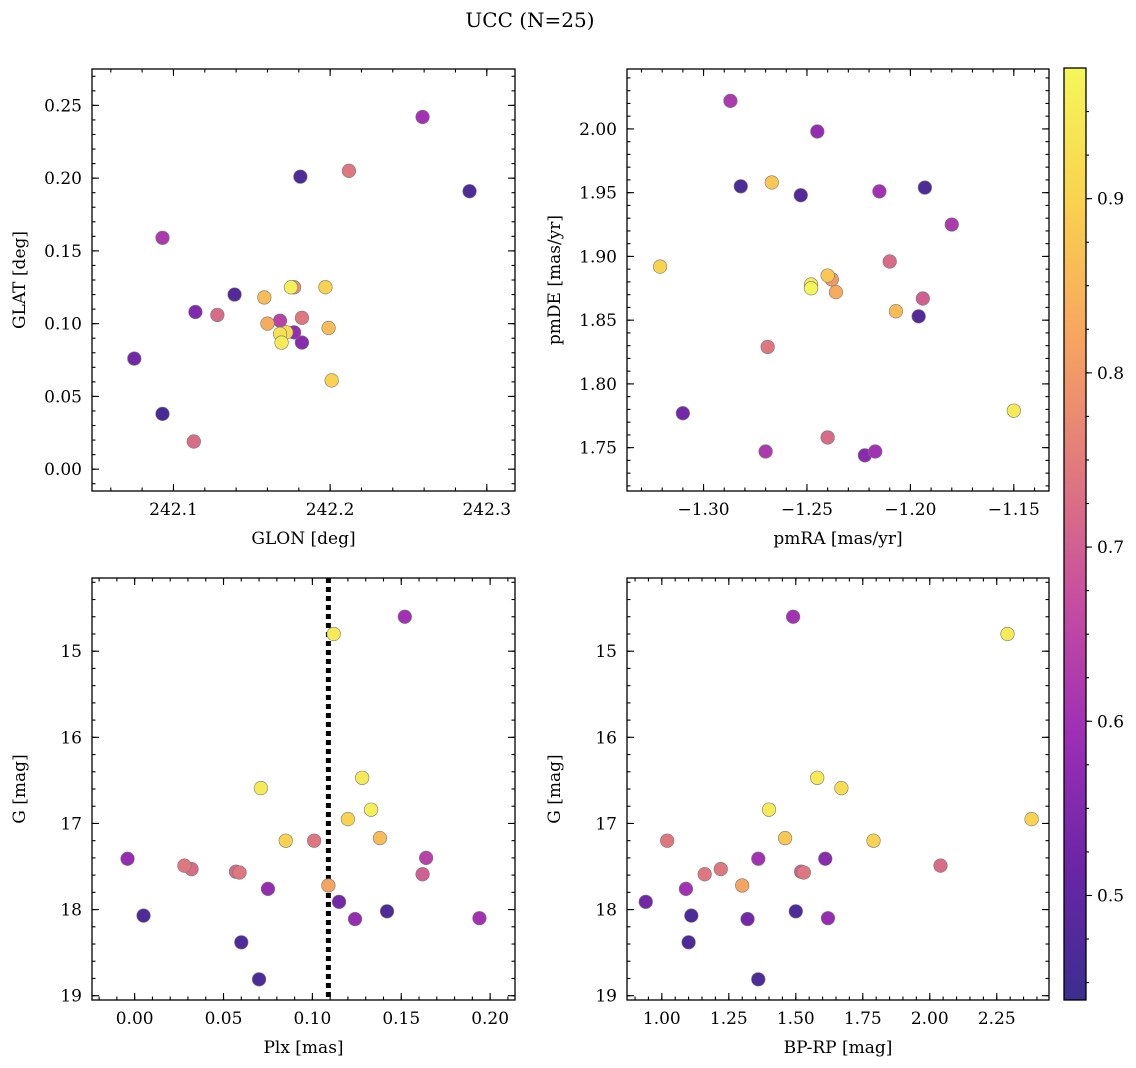 The image size is (1136, 1068). Describe the element at coordinates (837, 539) in the screenshot. I see `x-axis-label: pmRA [mas/yr]` at that location.